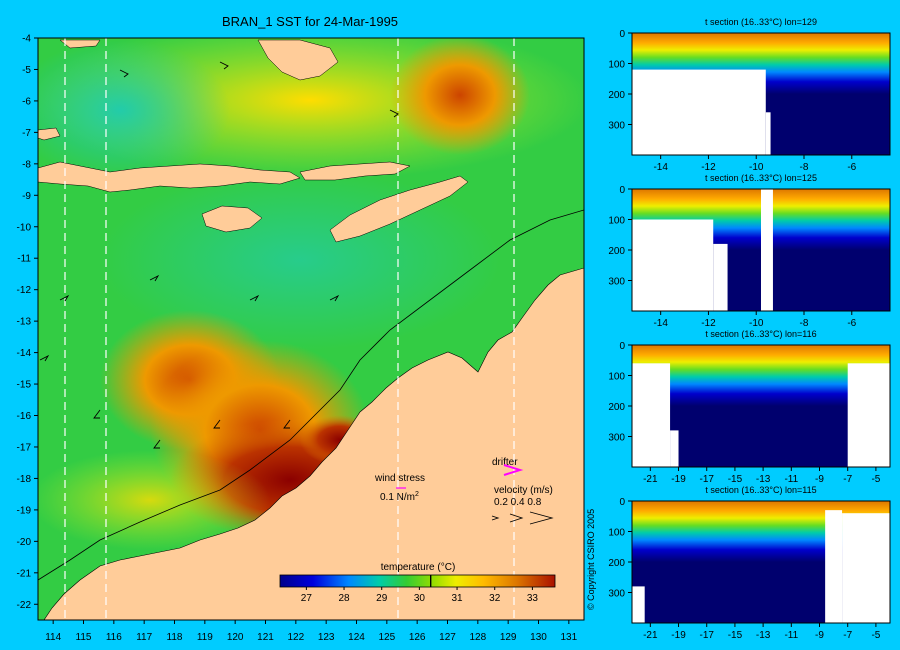 This screenshot has height=650, width=900. I want to click on lat-tick-label: -16, so click(24, 416).